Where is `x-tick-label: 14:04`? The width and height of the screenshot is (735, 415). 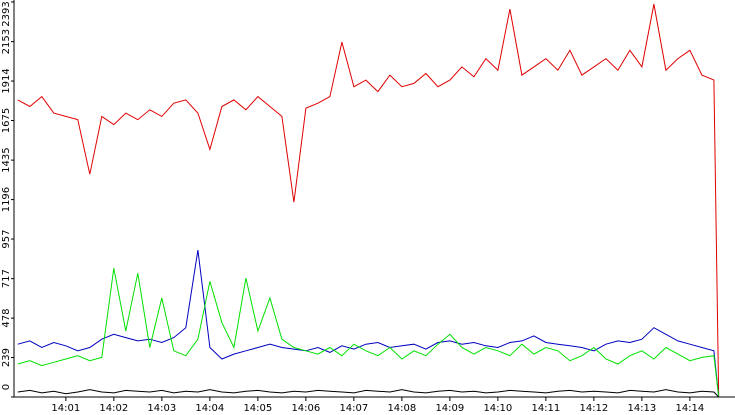 x-tick-label: 14:04 is located at coordinates (209, 408).